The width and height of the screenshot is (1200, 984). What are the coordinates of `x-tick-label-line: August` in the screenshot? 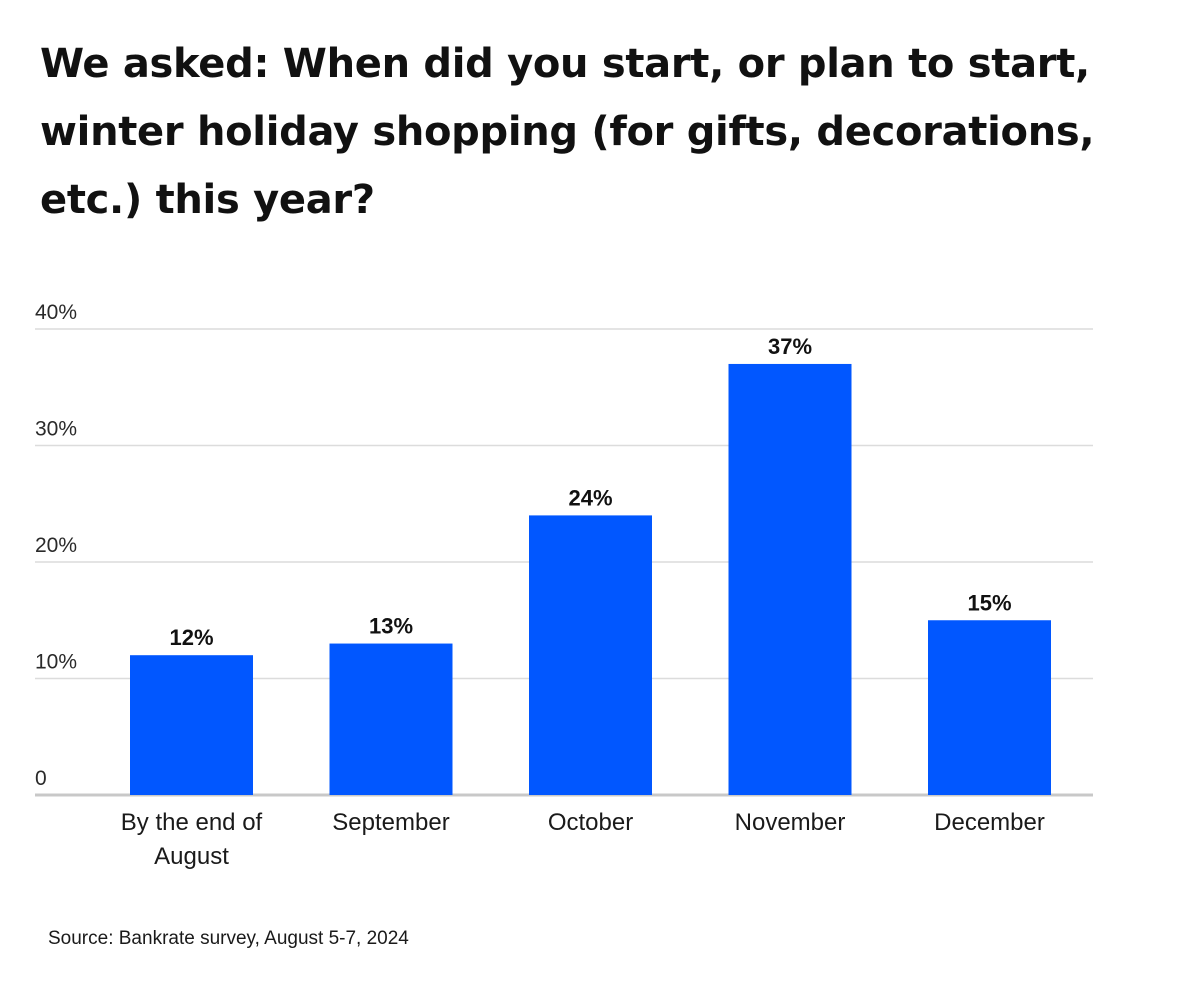 It's located at (191, 856).